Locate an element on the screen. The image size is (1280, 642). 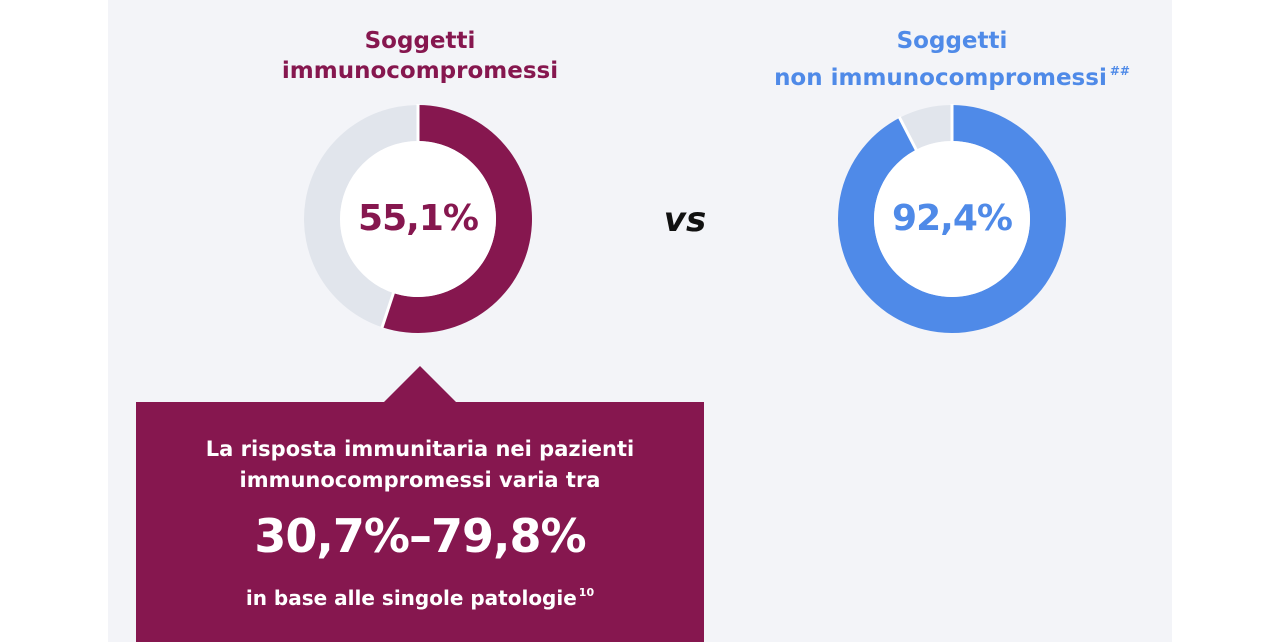
callout-line-1: La risposta immunitaria nei pazienti is located at coordinates (420, 449).